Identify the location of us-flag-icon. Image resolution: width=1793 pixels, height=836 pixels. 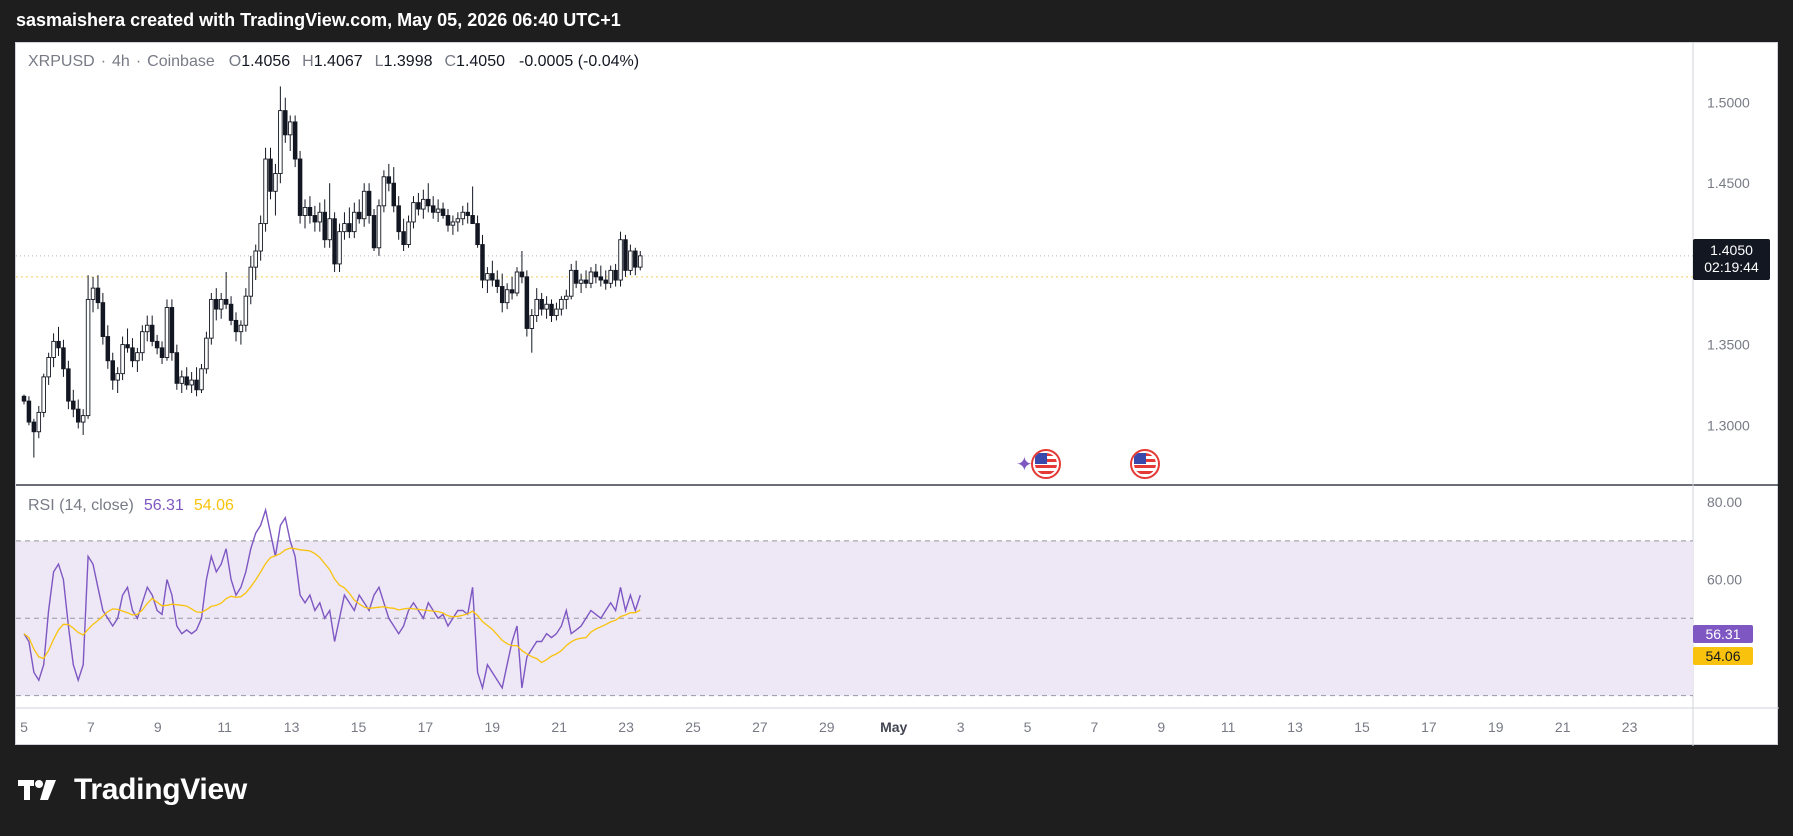
(1145, 464).